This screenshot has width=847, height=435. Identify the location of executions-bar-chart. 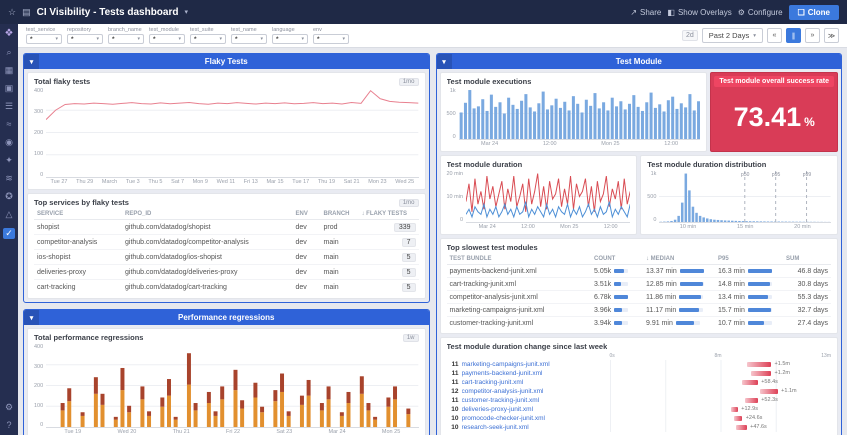
(579, 114).